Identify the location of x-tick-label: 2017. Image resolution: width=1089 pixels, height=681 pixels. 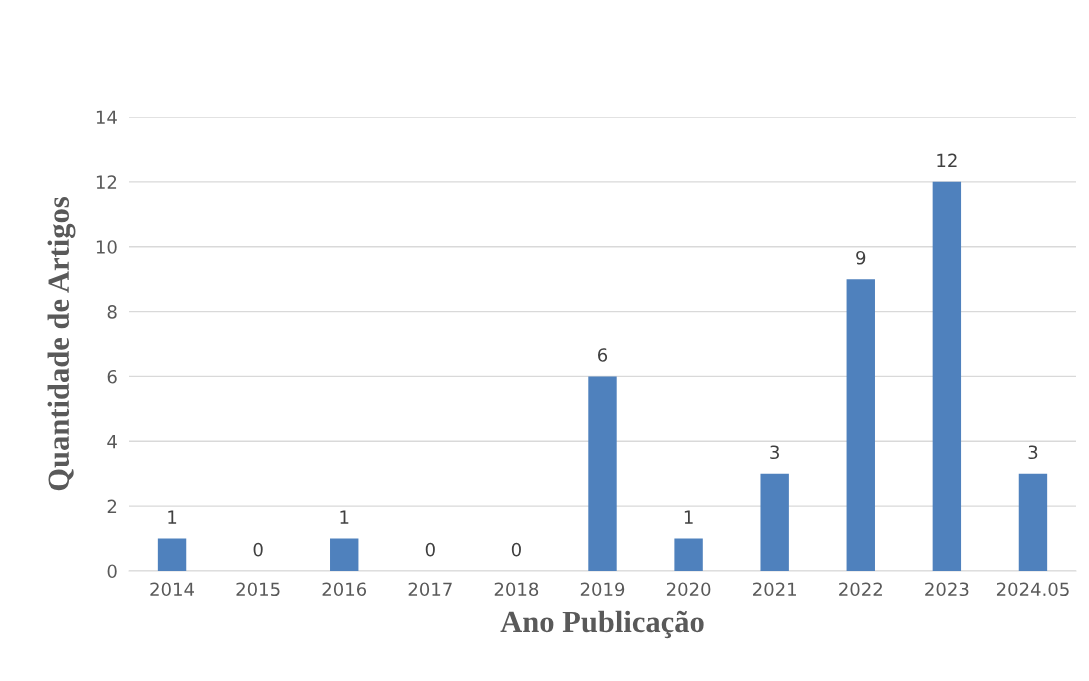
(430, 589).